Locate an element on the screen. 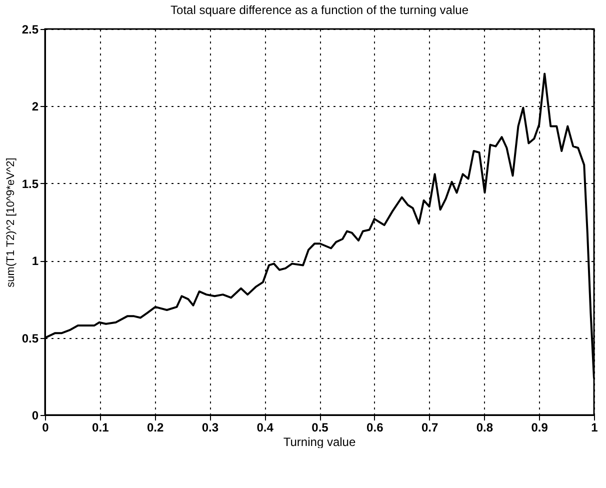 The height and width of the screenshot is (488, 606). x-tick-label: 0.9 is located at coordinates (539, 427).